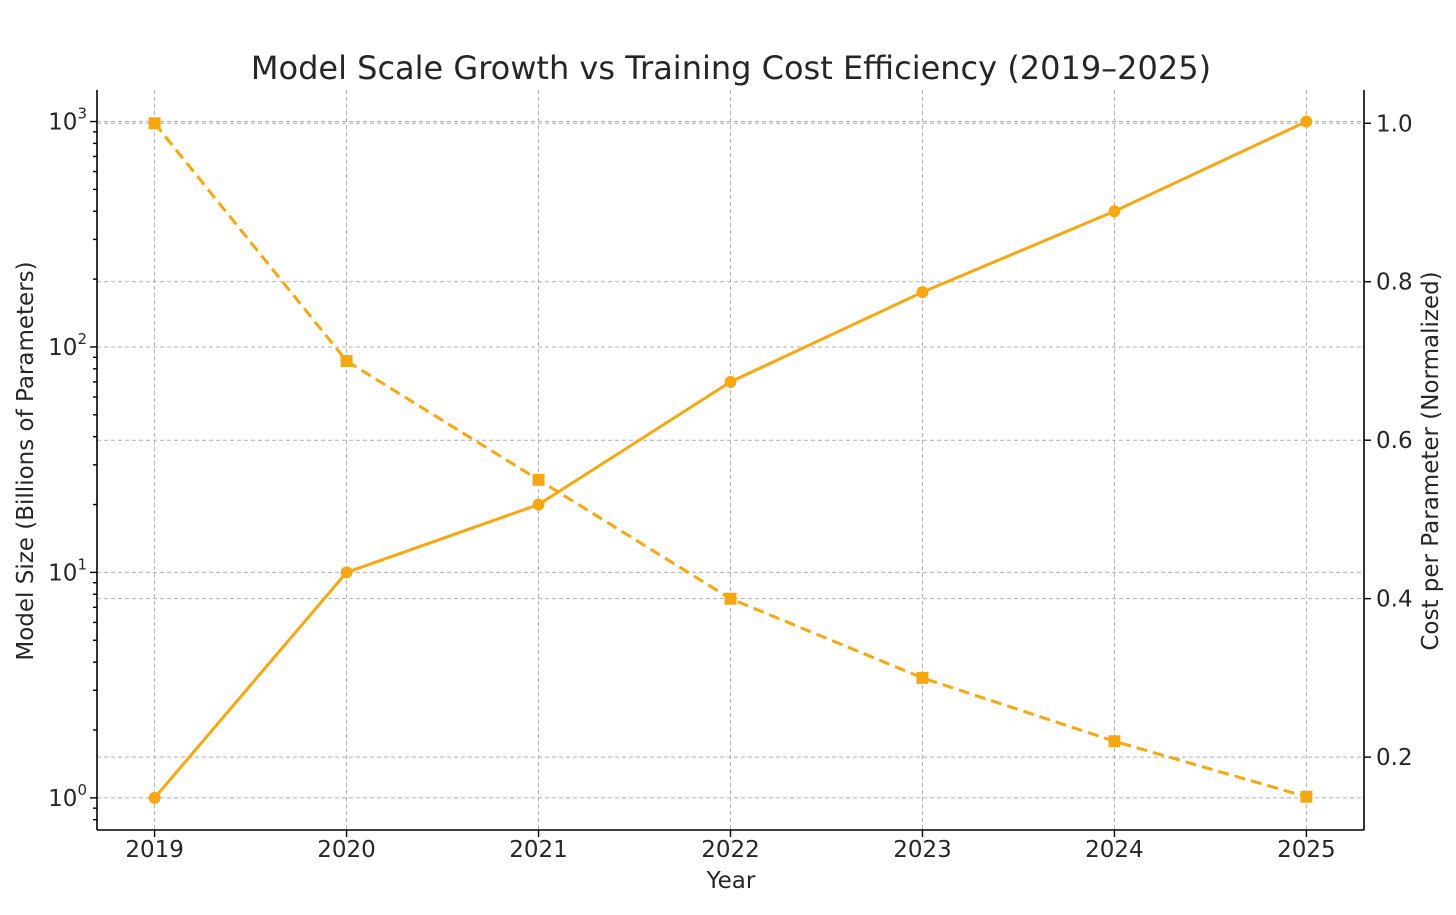 The height and width of the screenshot is (915, 1456). I want to click on tick-exponent: 3, so click(82, 114).